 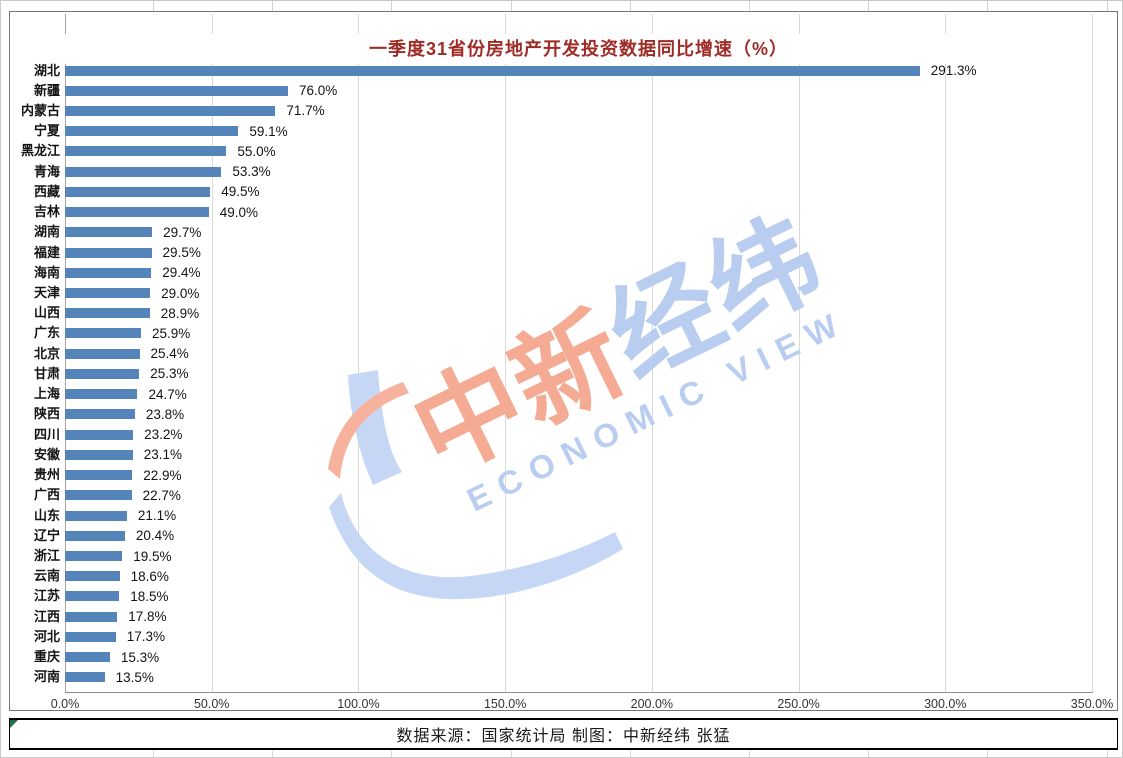 I want to click on category-label: 云南, so click(x=46, y=576).